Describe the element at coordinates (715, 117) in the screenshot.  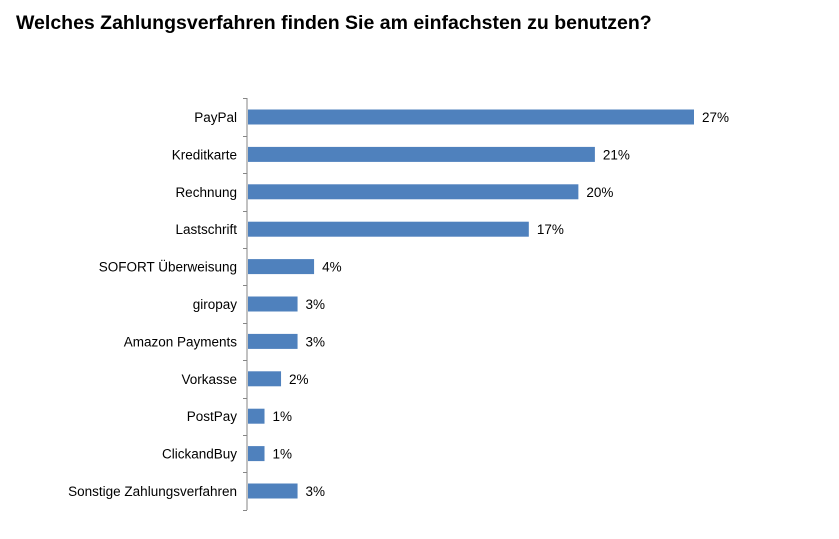
I see `value-label: 27%` at that location.